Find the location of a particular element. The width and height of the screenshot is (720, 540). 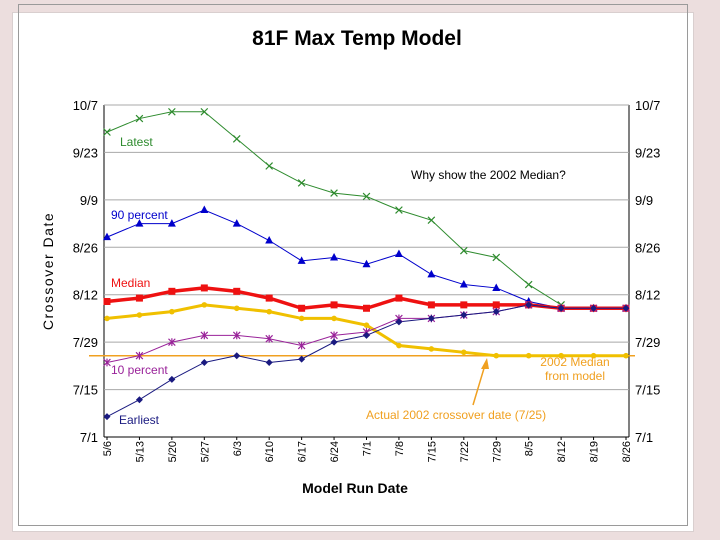

y-tick-label-left: 10/7 is located at coordinates (85, 105).